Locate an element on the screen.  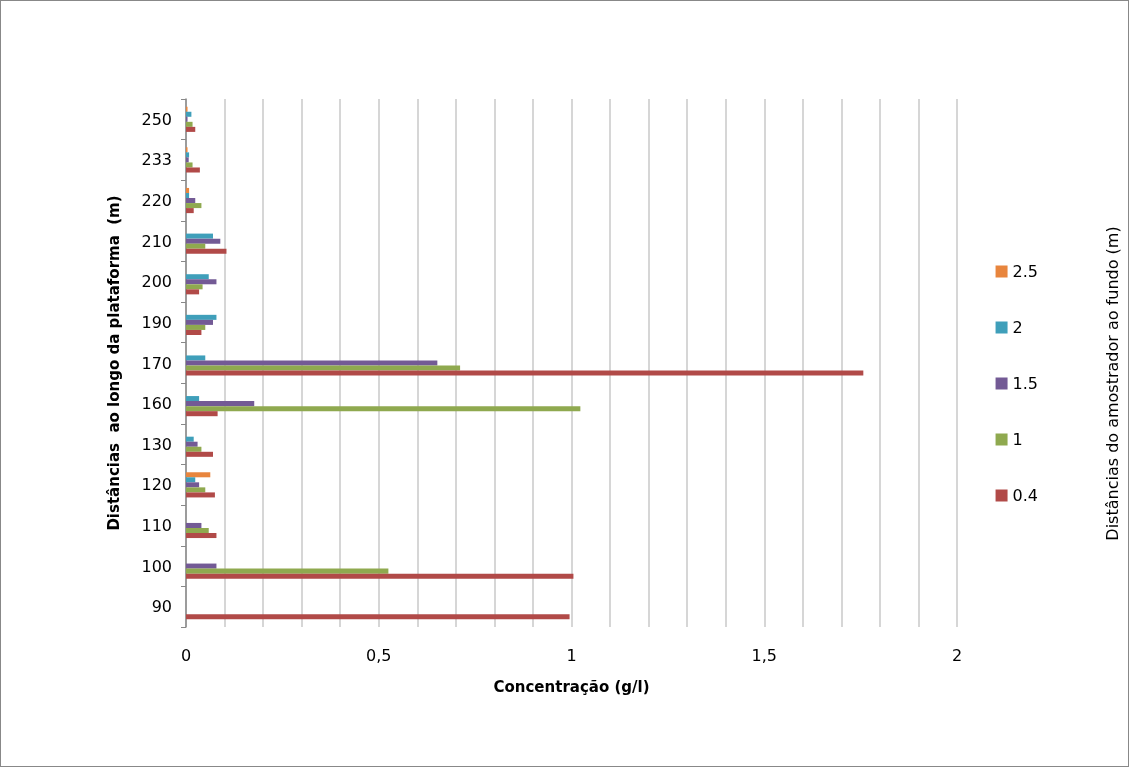
x-tick-label: 2 is located at coordinates (957, 655).